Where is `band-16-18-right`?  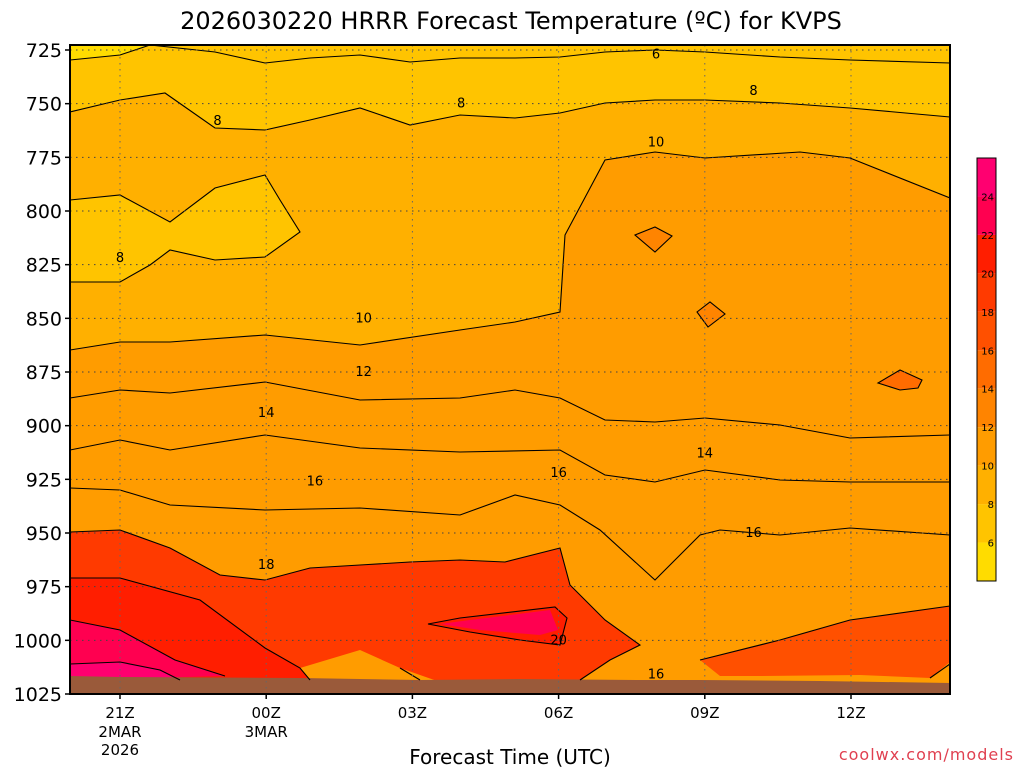 band-16-18-right is located at coordinates (825, 642).